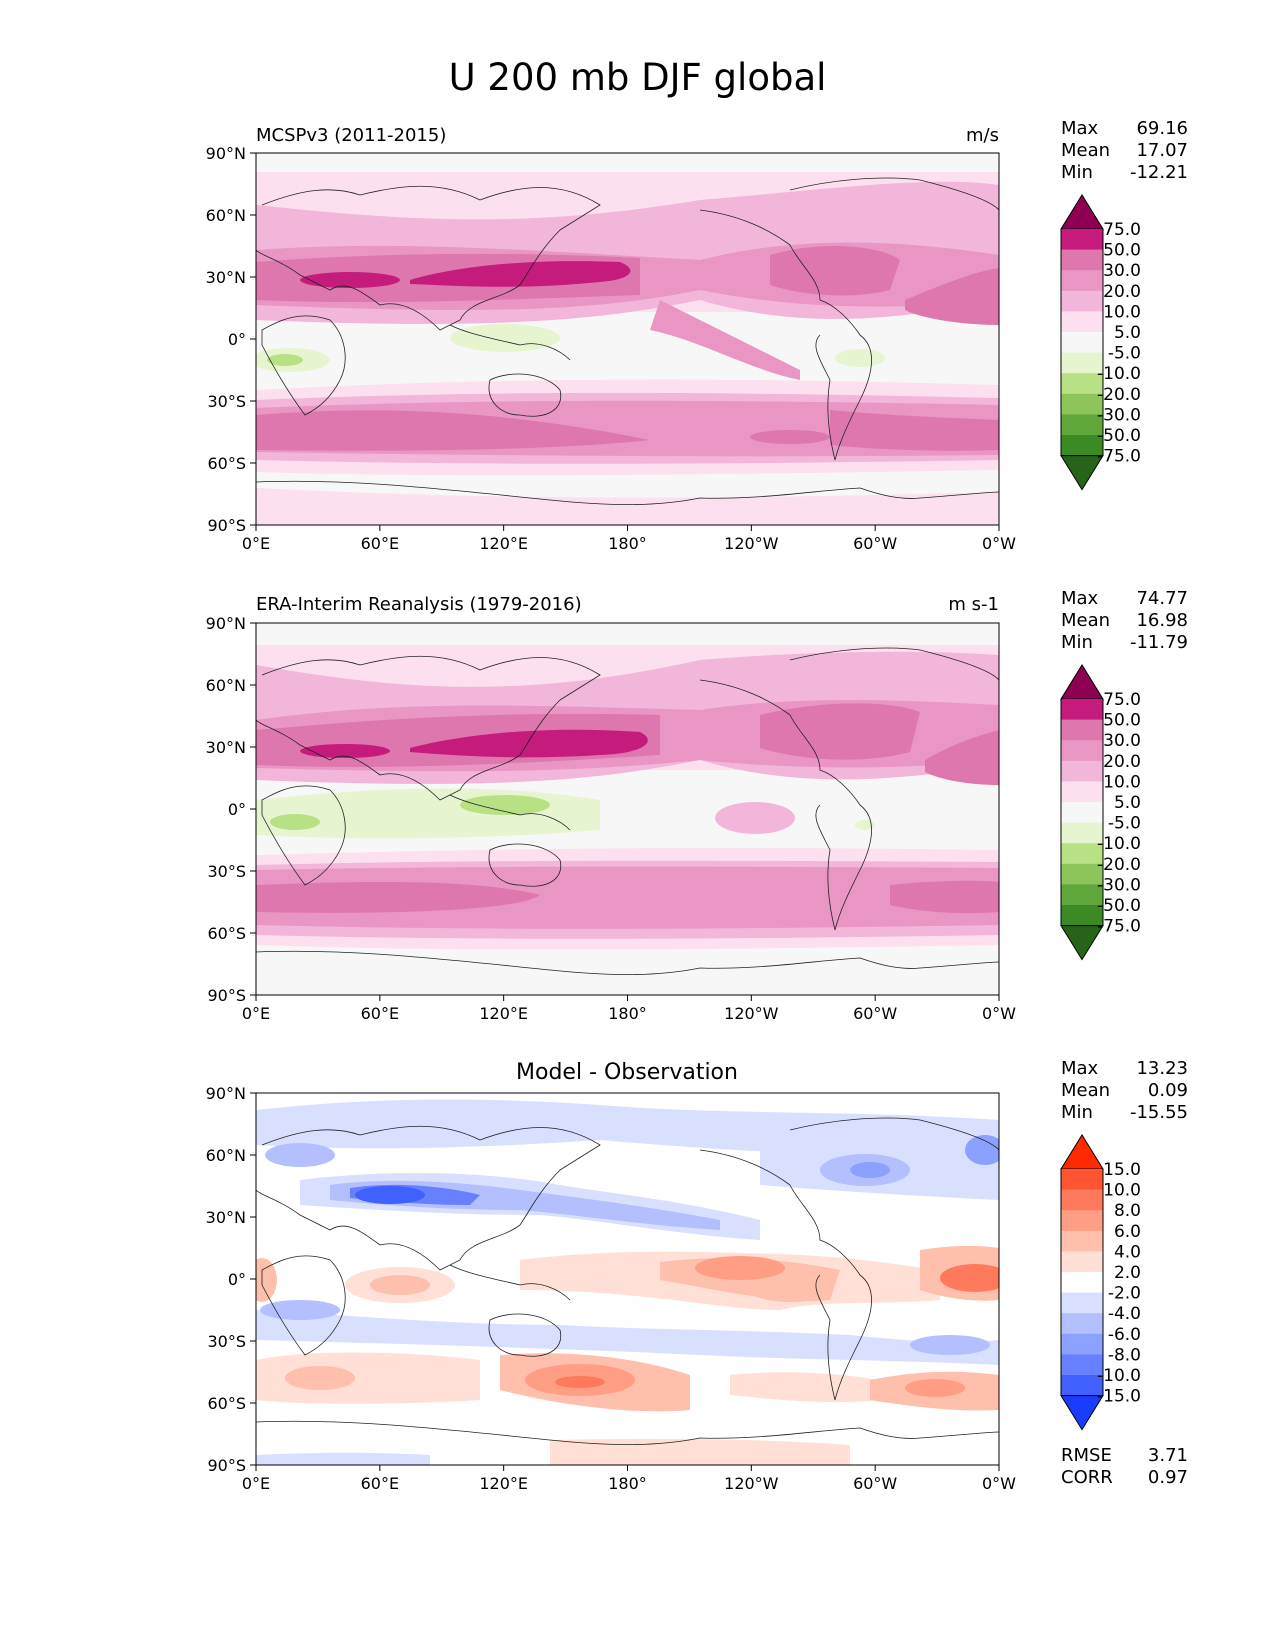  I want to click on stat-mean-value: 0.09, so click(1168, 1090).